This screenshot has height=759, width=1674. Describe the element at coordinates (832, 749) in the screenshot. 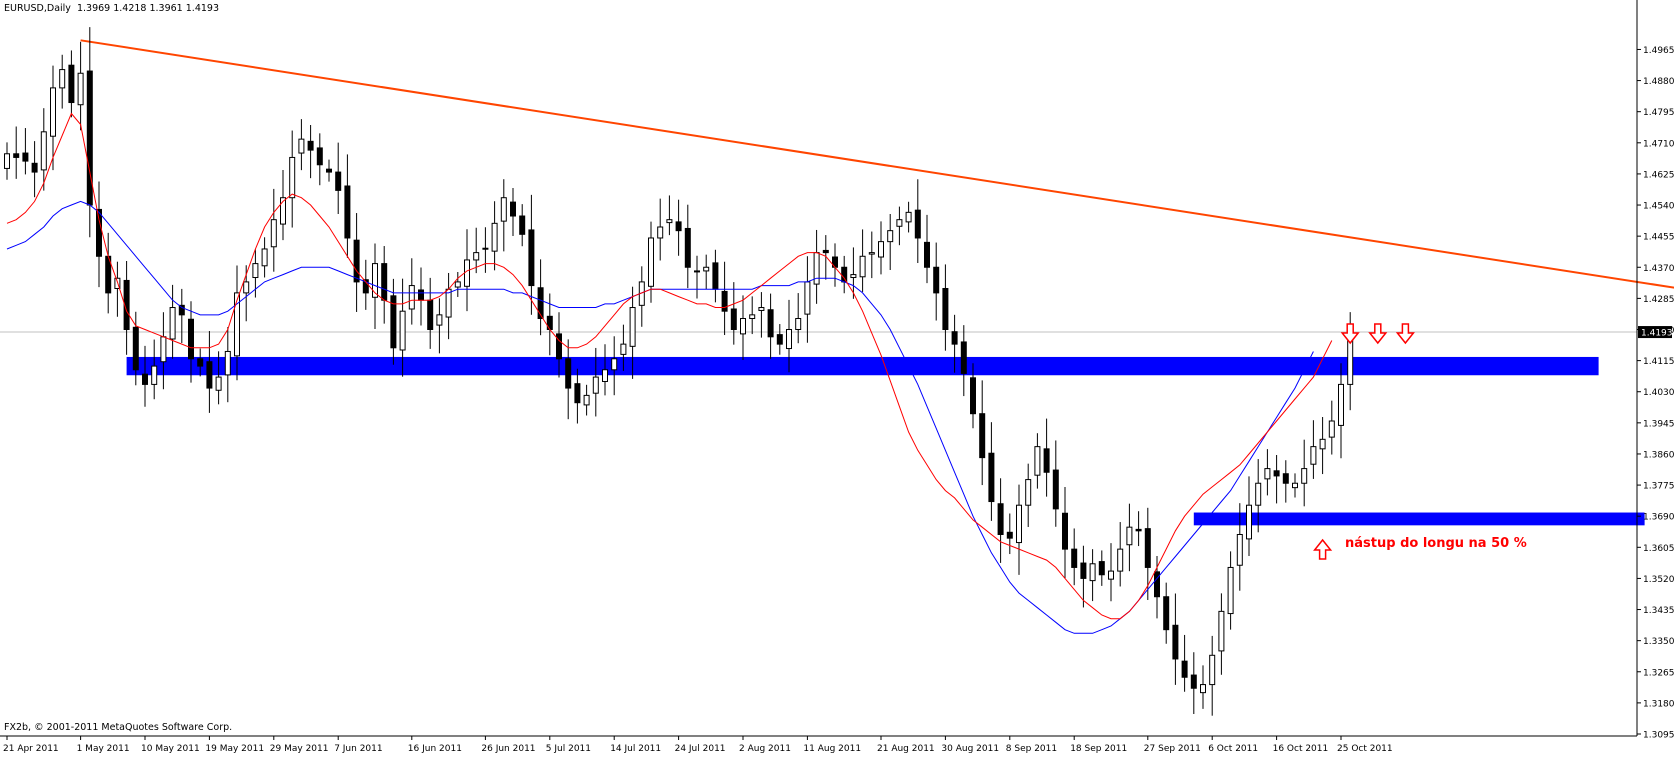

I see `time-tick-label: 11 Aug 2011` at that location.